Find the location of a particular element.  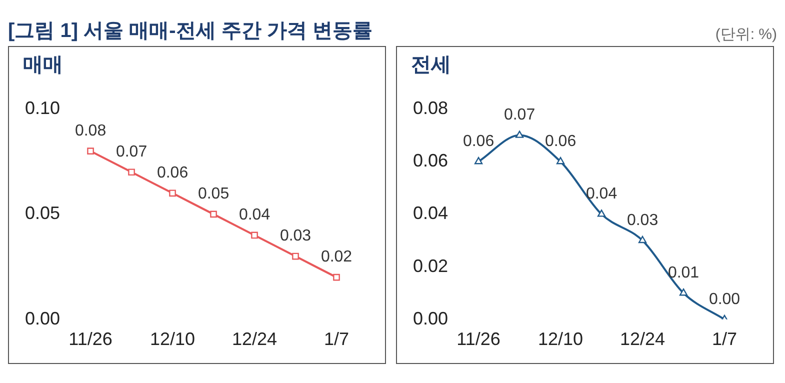

data-label: 0.02 is located at coordinates (336, 257).